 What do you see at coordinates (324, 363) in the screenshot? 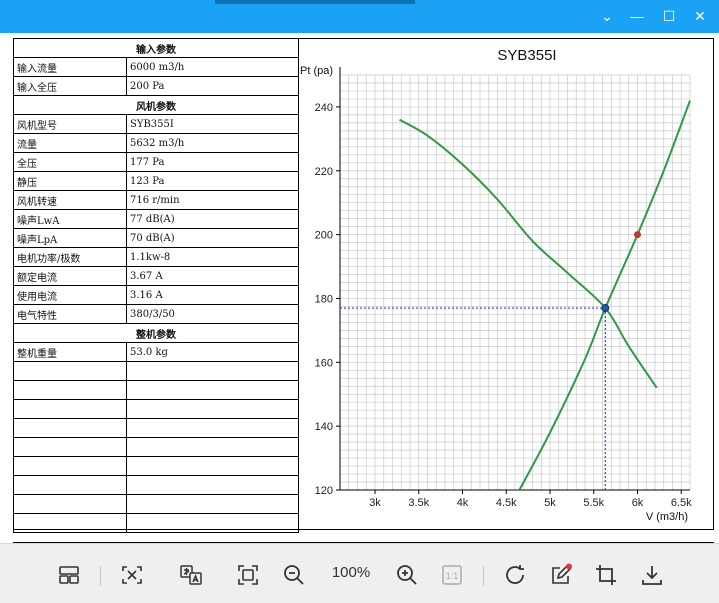
I see `y-tick-label: 160` at bounding box center [324, 363].